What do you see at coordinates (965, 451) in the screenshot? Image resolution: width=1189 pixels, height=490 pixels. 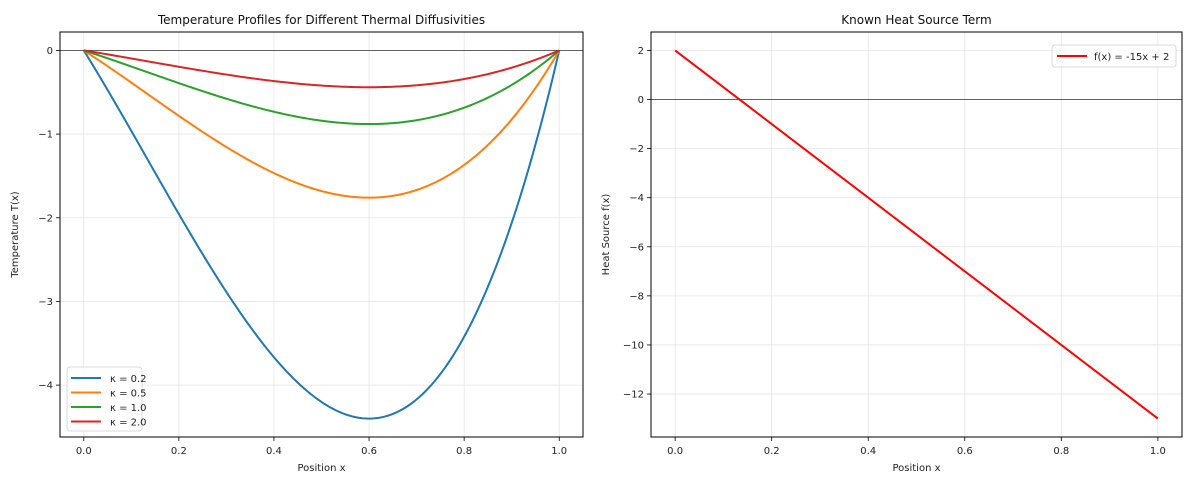 I see `source-xtick-label: 0.6` at bounding box center [965, 451].